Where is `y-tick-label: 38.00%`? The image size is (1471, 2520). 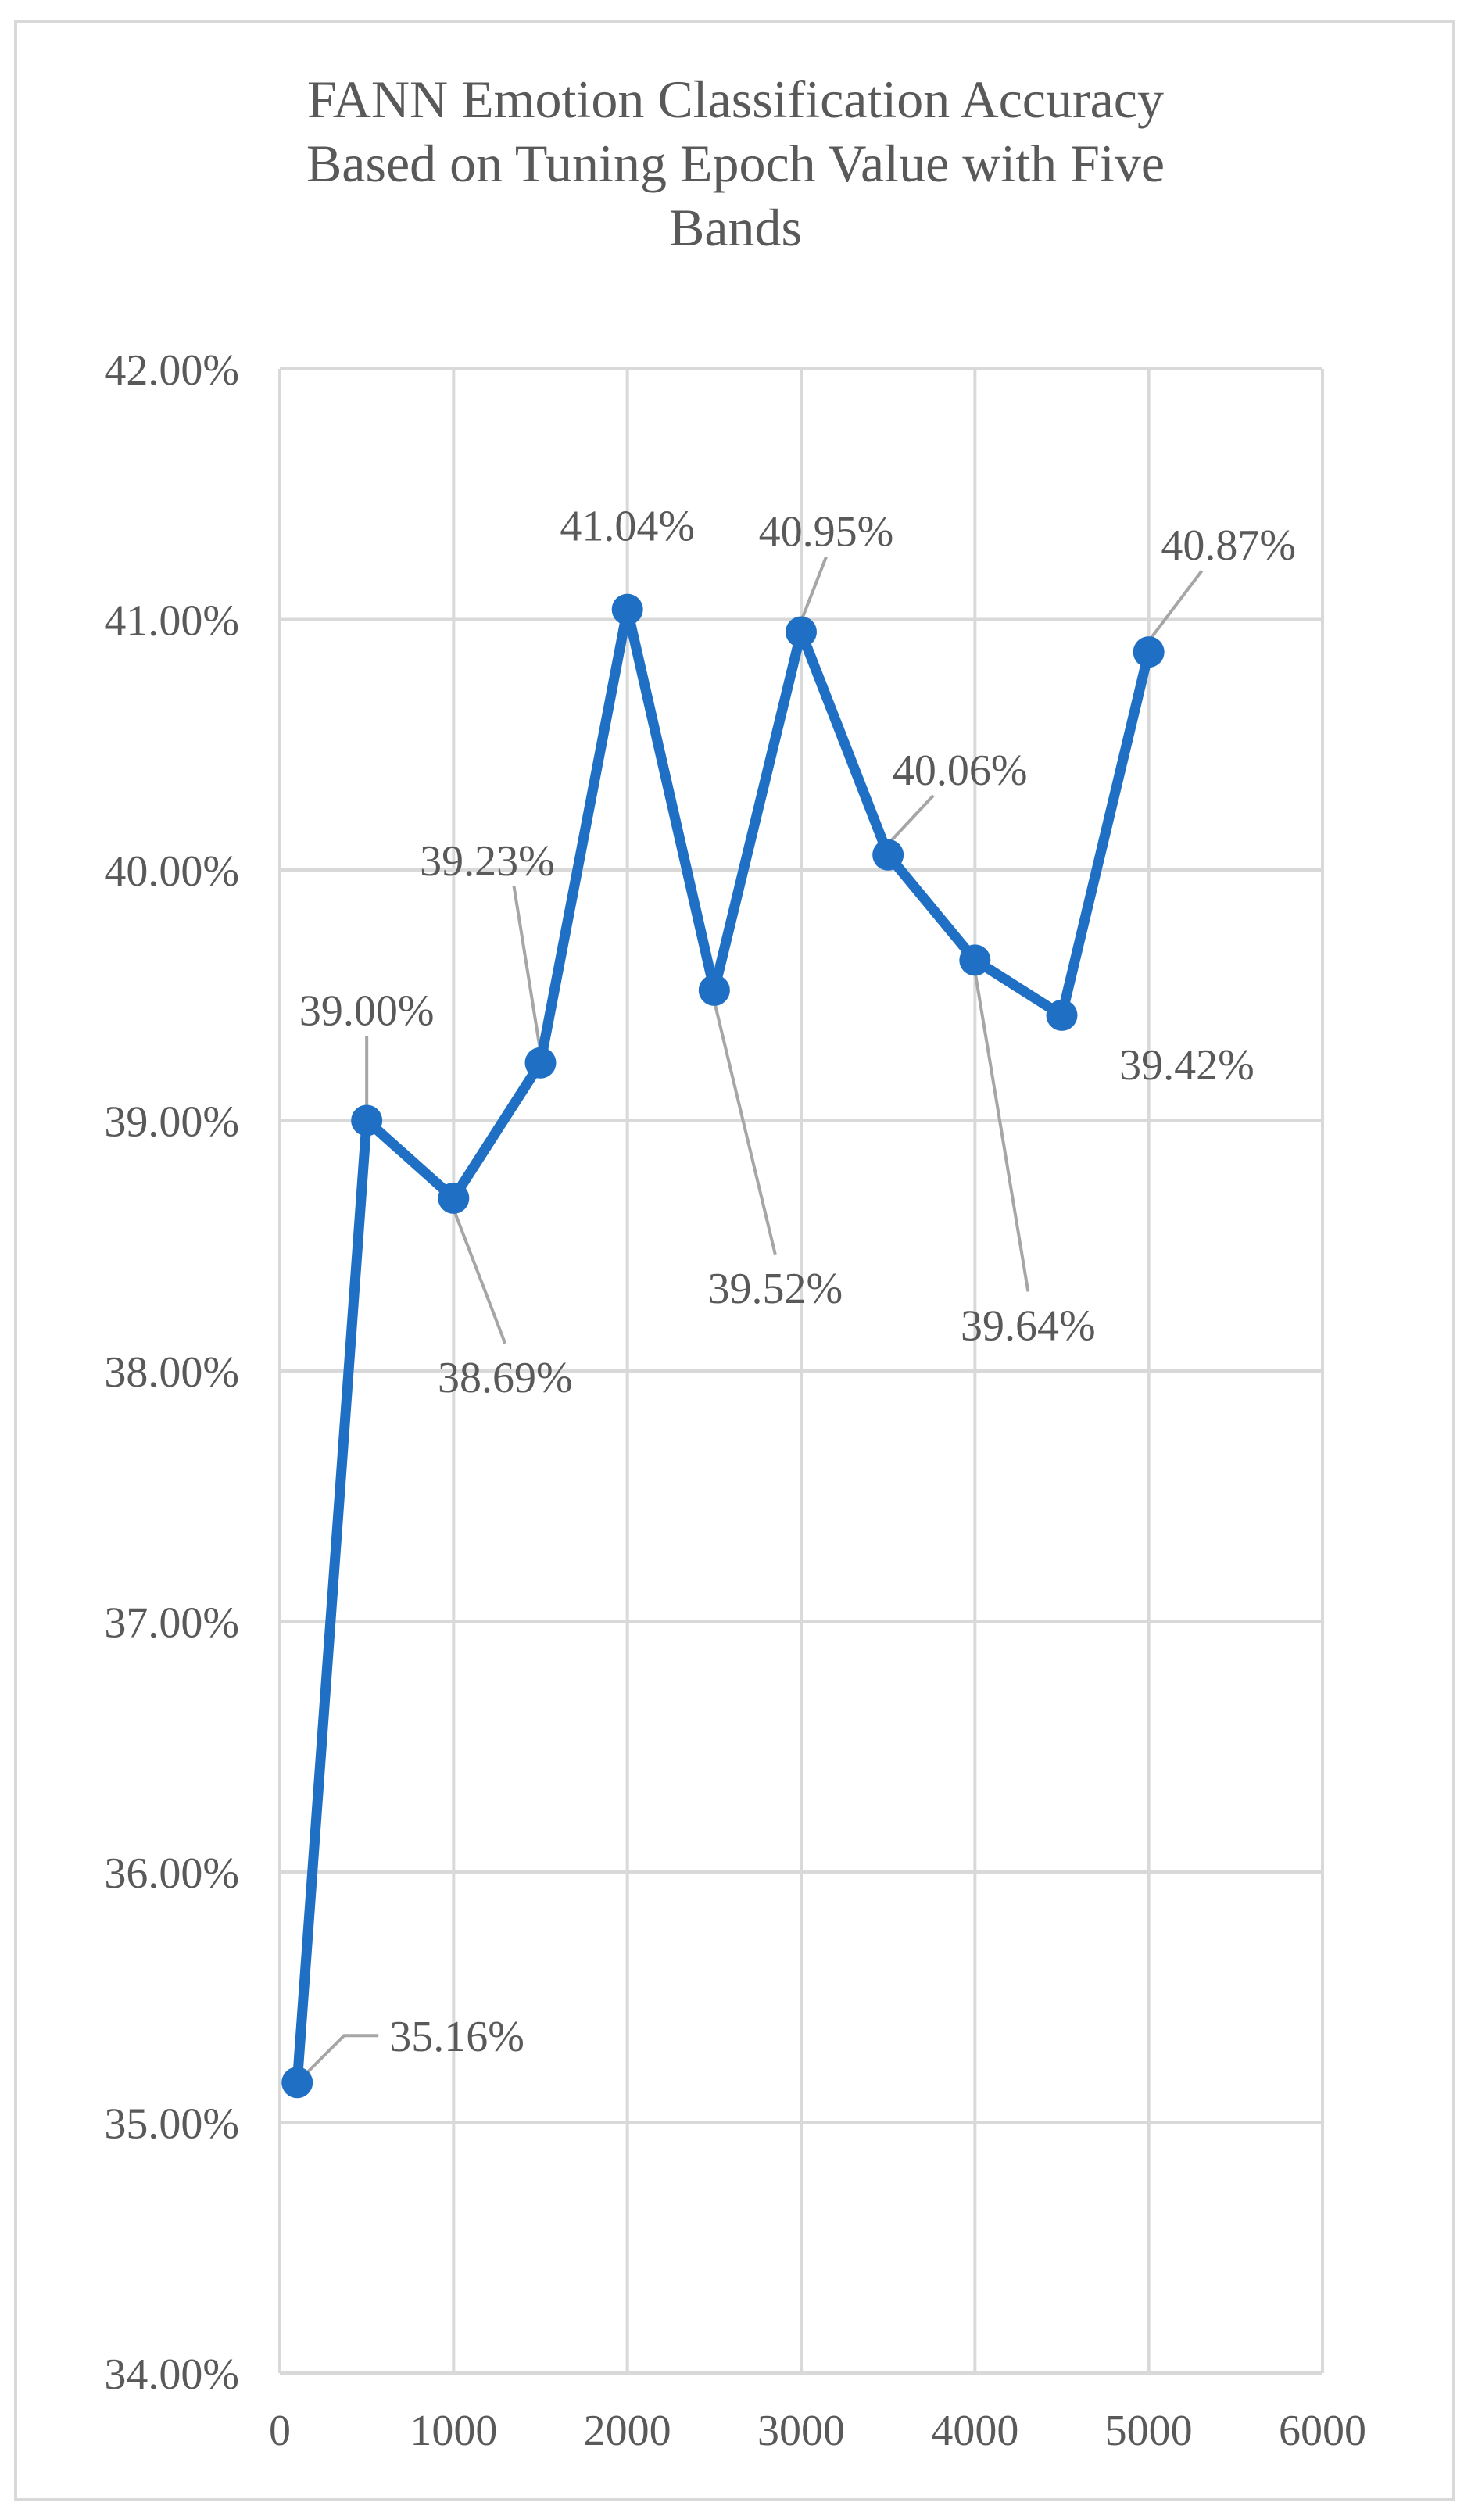 y-tick-label: 38.00% is located at coordinates (171, 1372).